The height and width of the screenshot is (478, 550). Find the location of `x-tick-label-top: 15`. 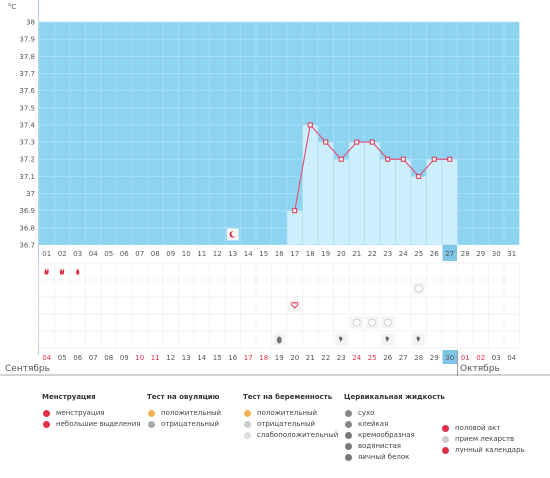

x-tick-label-top: 15 is located at coordinates (263, 254).